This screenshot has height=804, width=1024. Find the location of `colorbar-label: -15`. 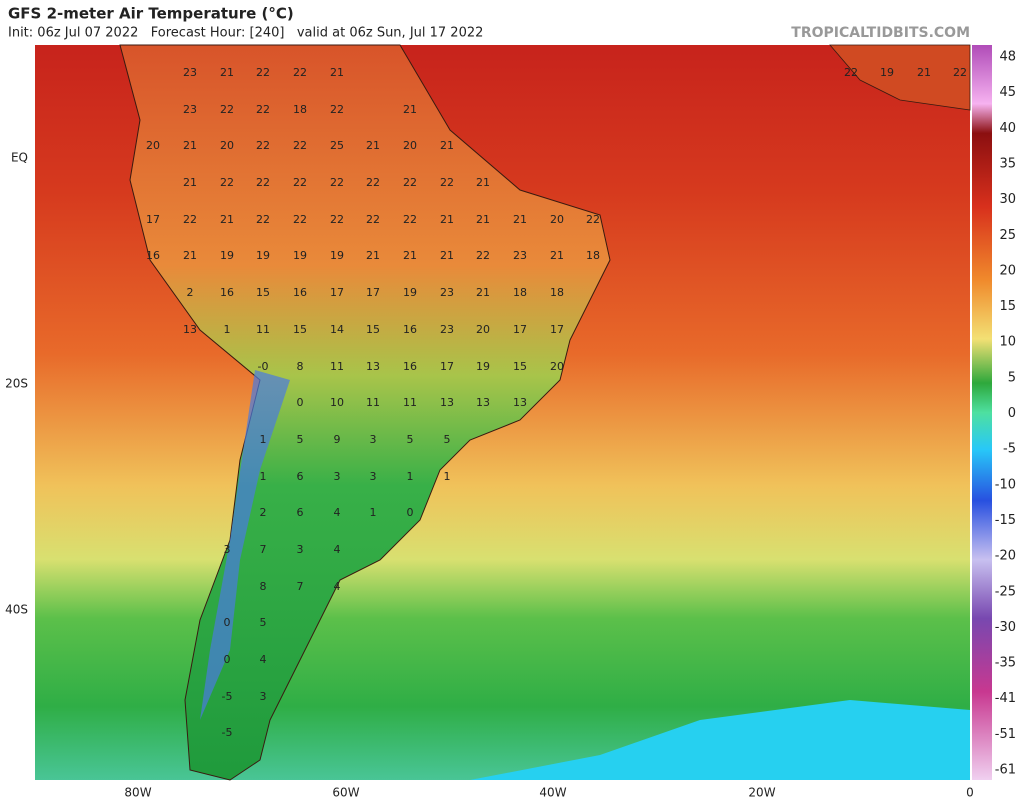

colorbar-label: -15 is located at coordinates (1005, 520).